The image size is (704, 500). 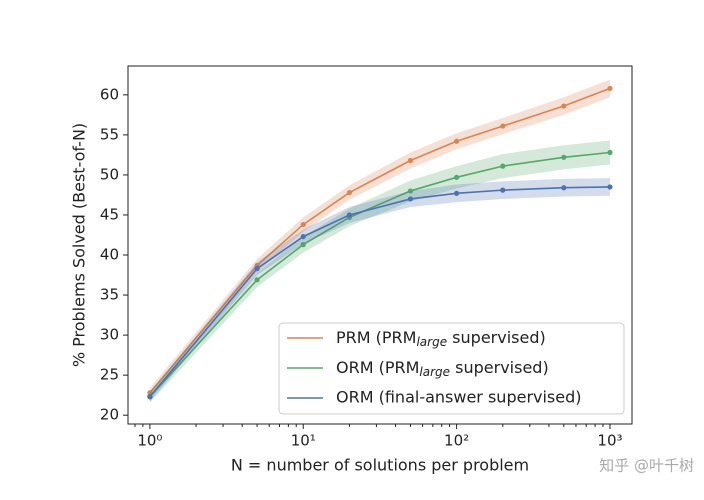 What do you see at coordinates (109, 174) in the screenshot?
I see `y-tick-label: 50` at bounding box center [109, 174].